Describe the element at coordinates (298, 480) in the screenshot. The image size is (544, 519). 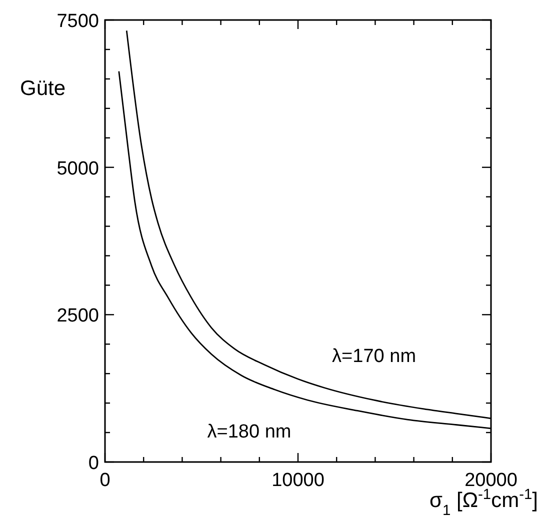
I see `x-tick-label: 10000` at that location.